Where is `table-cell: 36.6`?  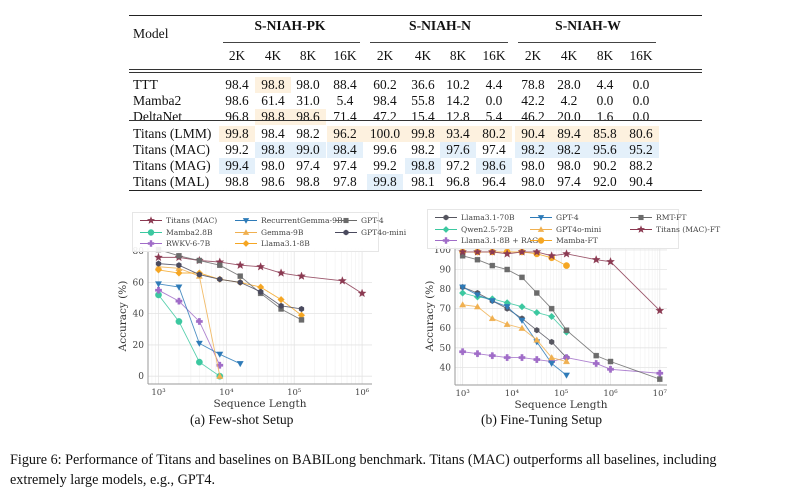 table-cell: 36.6 is located at coordinates (423, 84).